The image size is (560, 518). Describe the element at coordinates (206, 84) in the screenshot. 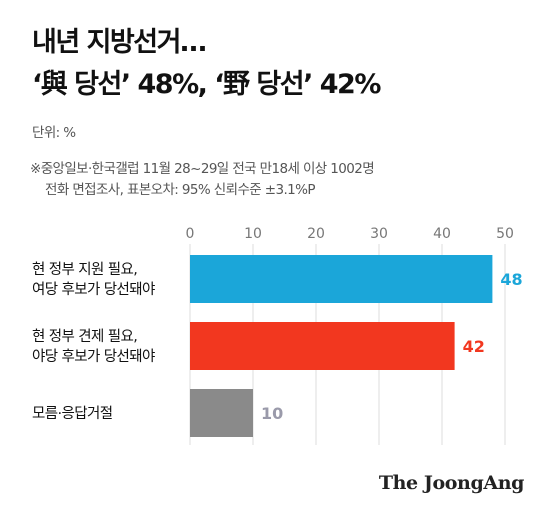

I see `chart-title-line-2: ‘與 당선’ 48%, ‘野 당선’ 42%` at that location.